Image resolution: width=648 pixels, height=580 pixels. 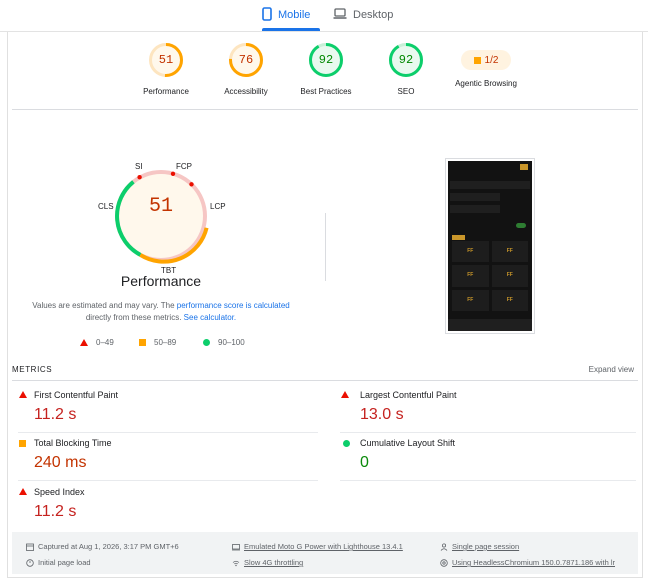 What do you see at coordinates (168, 408) in the screenshot?
I see `metric-first-contentful-paint: First Contentful Paint 11.2 s` at bounding box center [168, 408].